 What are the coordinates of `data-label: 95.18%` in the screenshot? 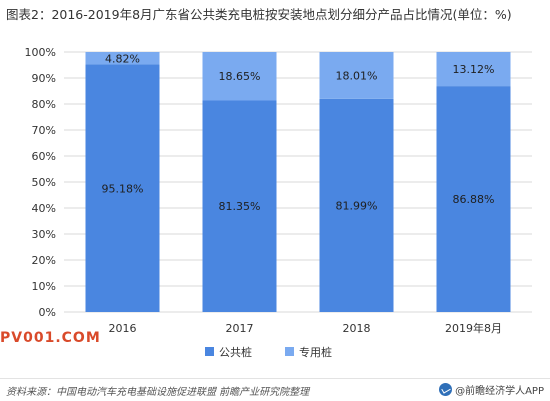 It's located at (123, 188).